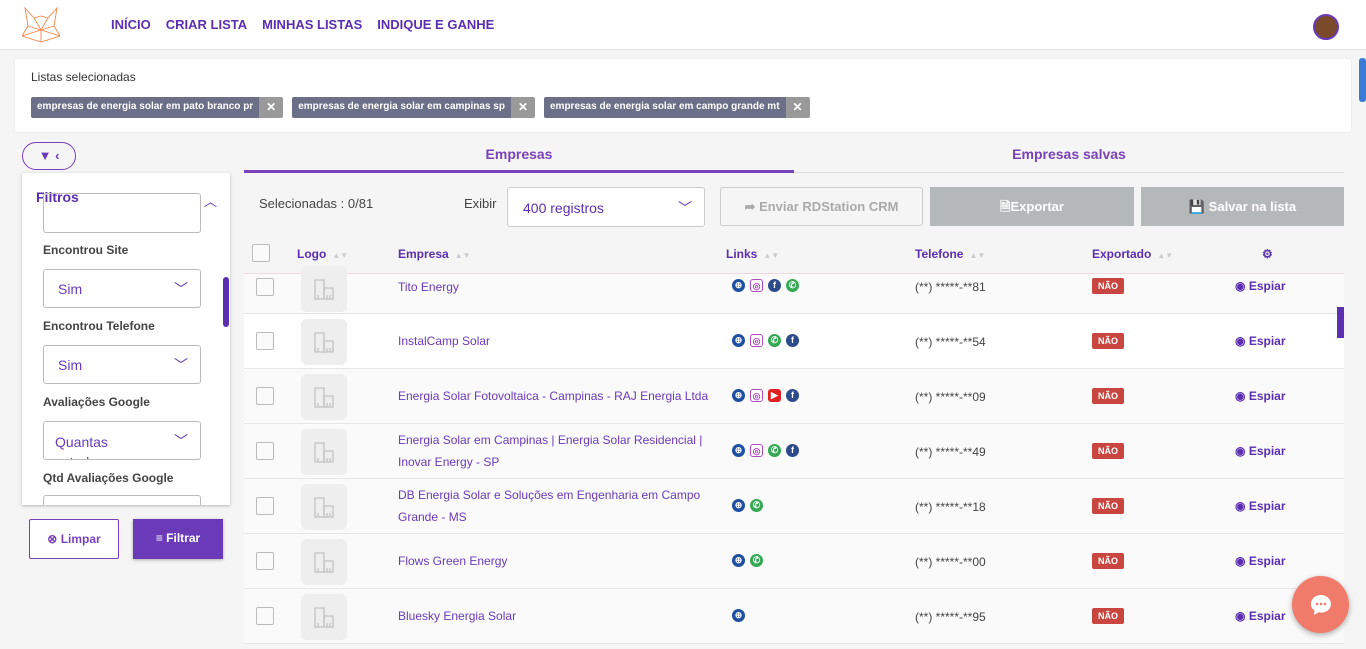  Describe the element at coordinates (178, 539) in the screenshot. I see `filter-button: ≡ Filtrar` at that location.